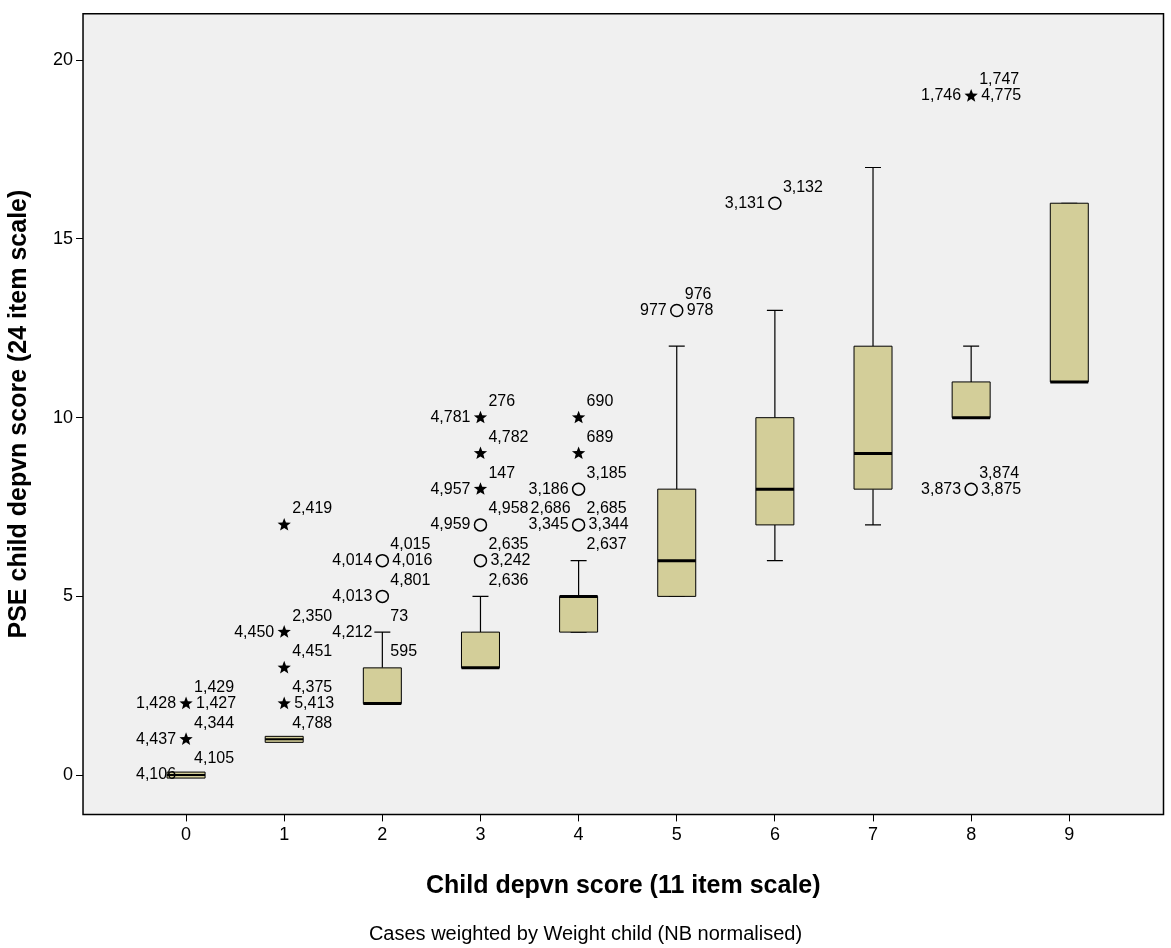 The width and height of the screenshot is (1171, 948). Describe the element at coordinates (312, 508) in the screenshot. I see `annotation: 2,419` at that location.